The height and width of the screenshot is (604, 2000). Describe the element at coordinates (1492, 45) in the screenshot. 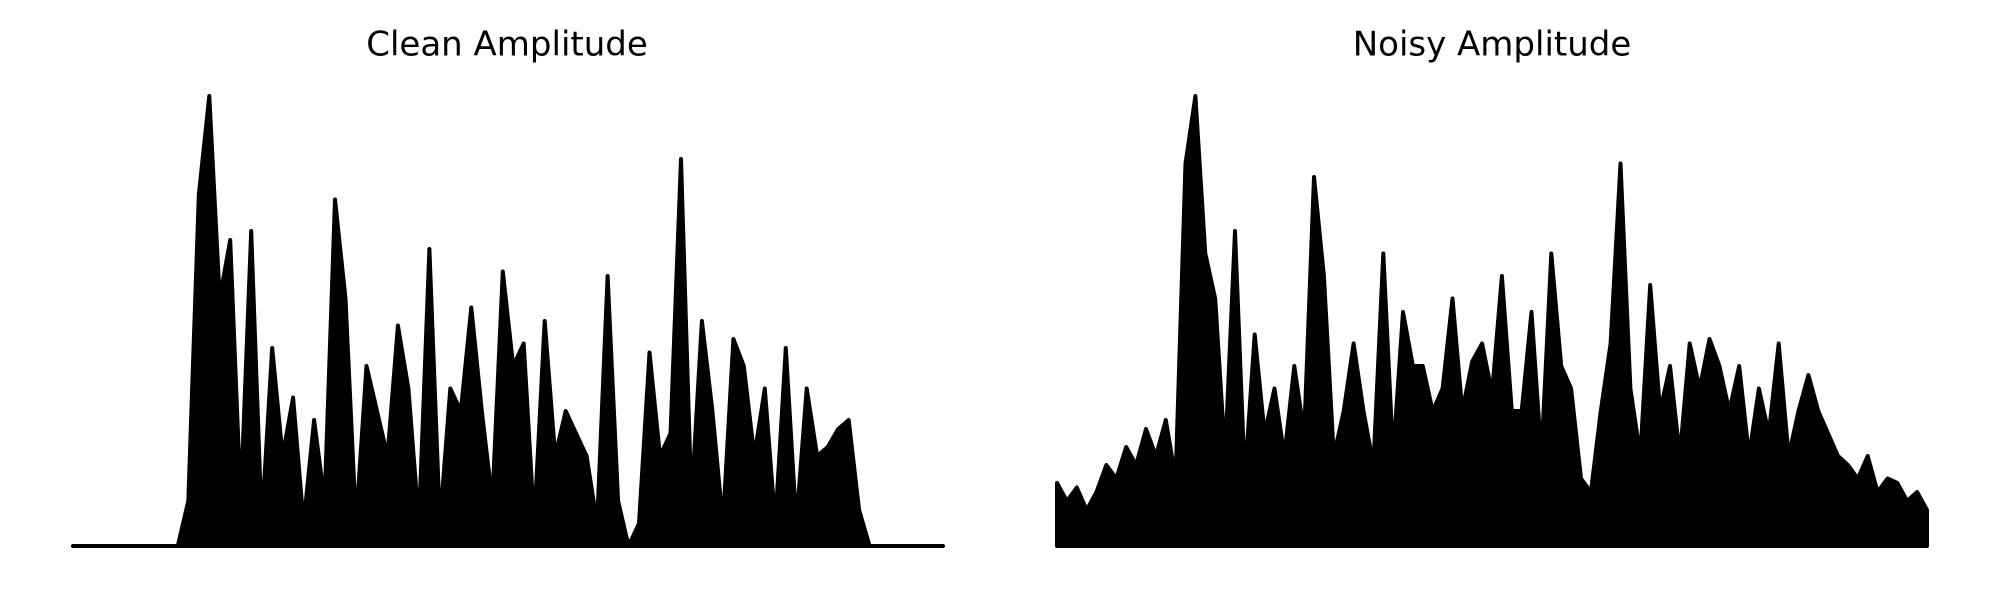

I see `chart-title: Noisy Amplitude` at that location.